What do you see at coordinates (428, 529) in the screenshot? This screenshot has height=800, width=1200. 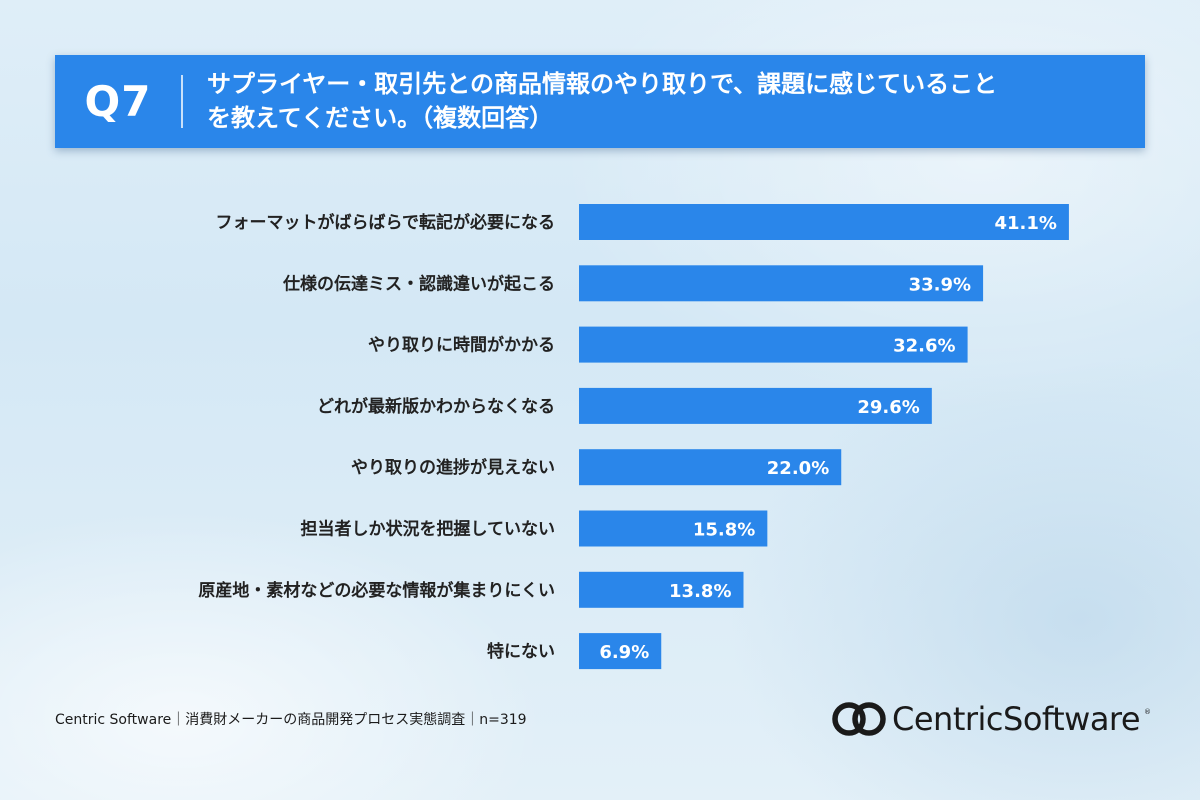 I see `category-label: 担当者しか状況を把握していない` at bounding box center [428, 529].